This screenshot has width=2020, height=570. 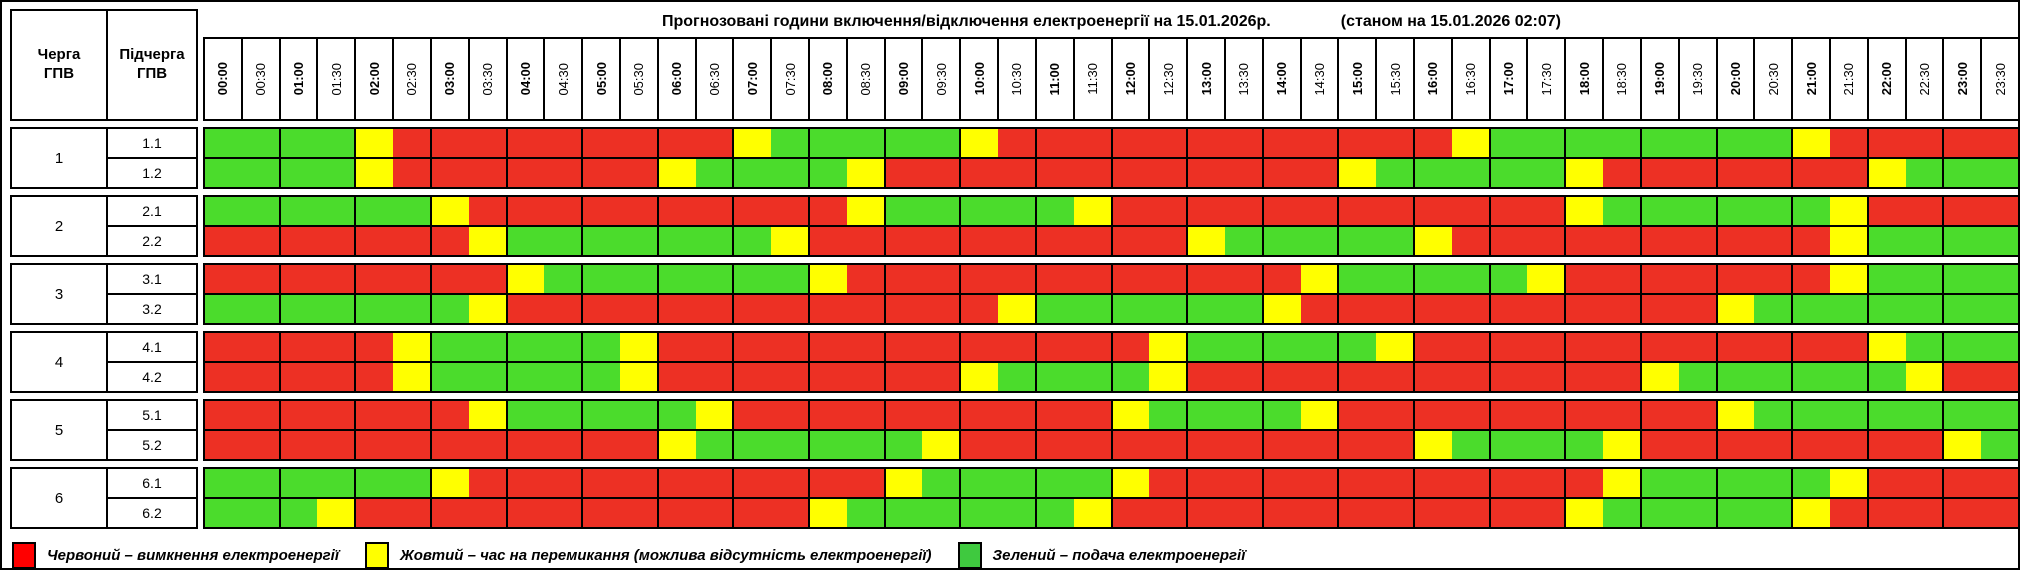 I want to click on queue-number: 4, so click(x=60, y=362).